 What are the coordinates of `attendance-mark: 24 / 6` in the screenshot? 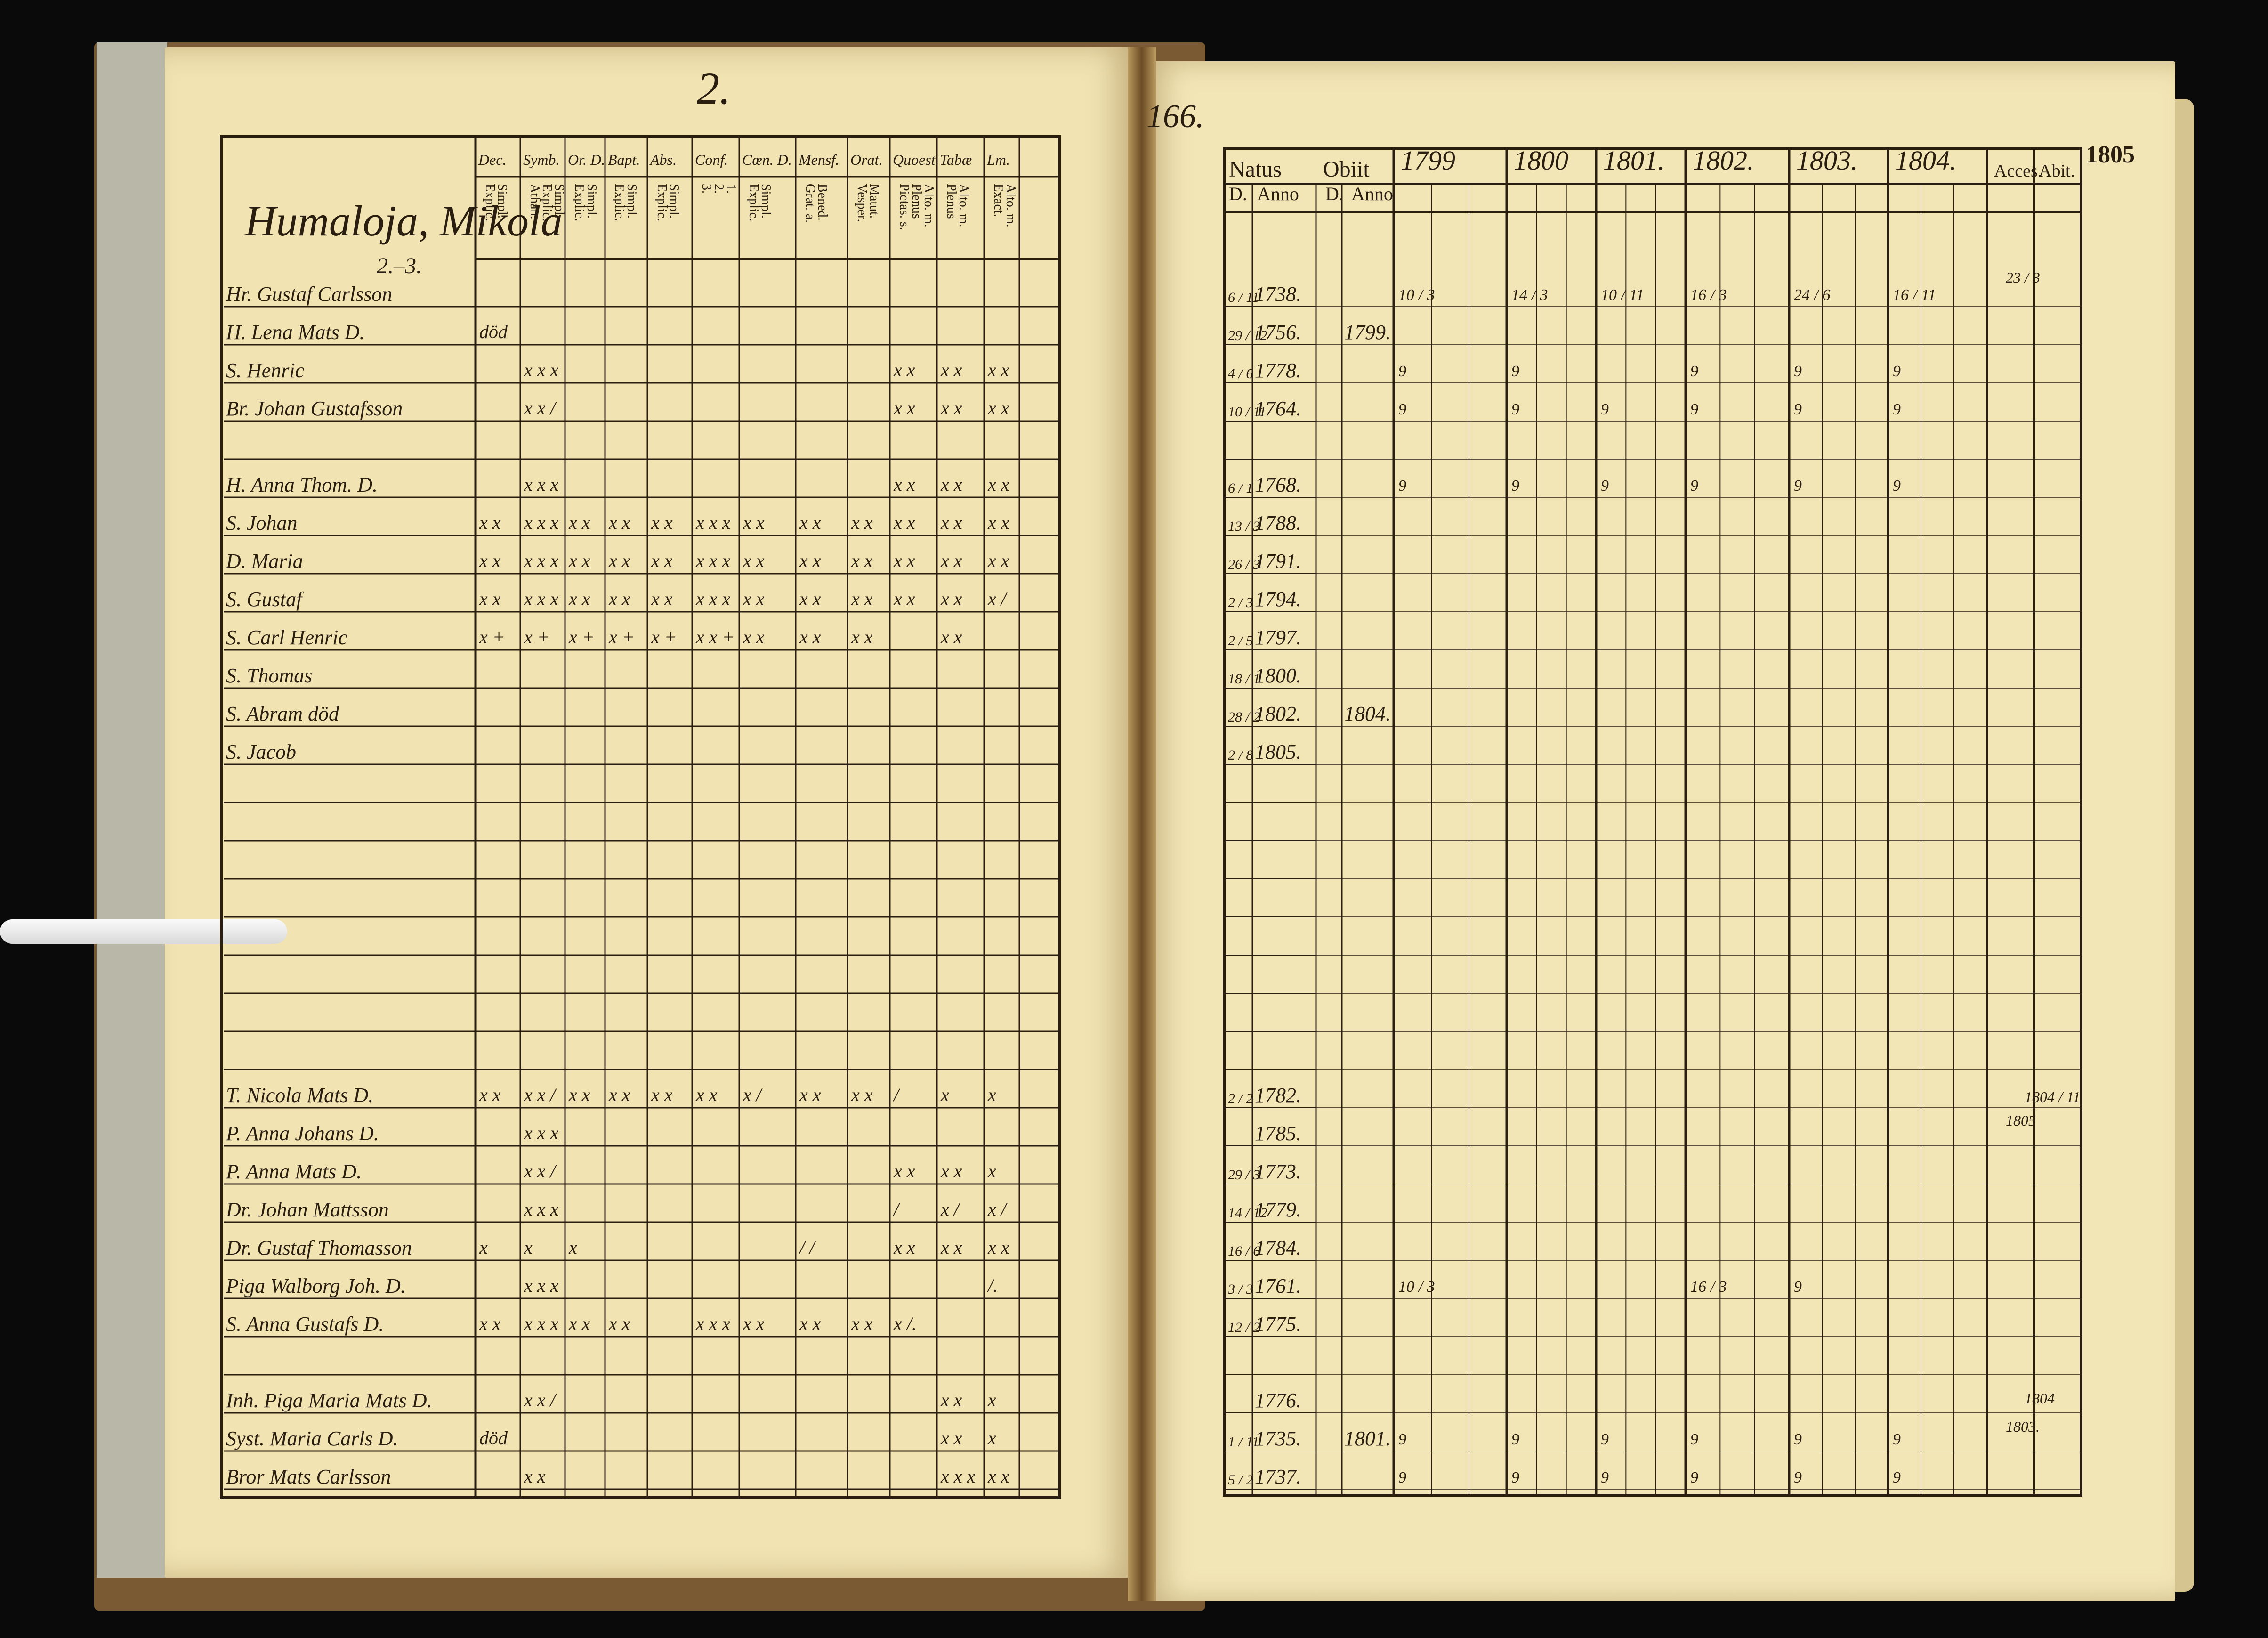 It's located at (1812, 295).